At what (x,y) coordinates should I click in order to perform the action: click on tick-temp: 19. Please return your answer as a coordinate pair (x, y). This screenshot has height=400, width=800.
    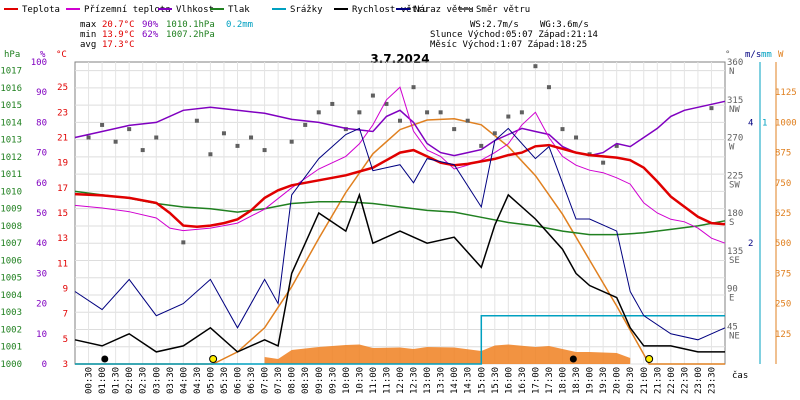
    Looking at the image, I should click on (62, 164).